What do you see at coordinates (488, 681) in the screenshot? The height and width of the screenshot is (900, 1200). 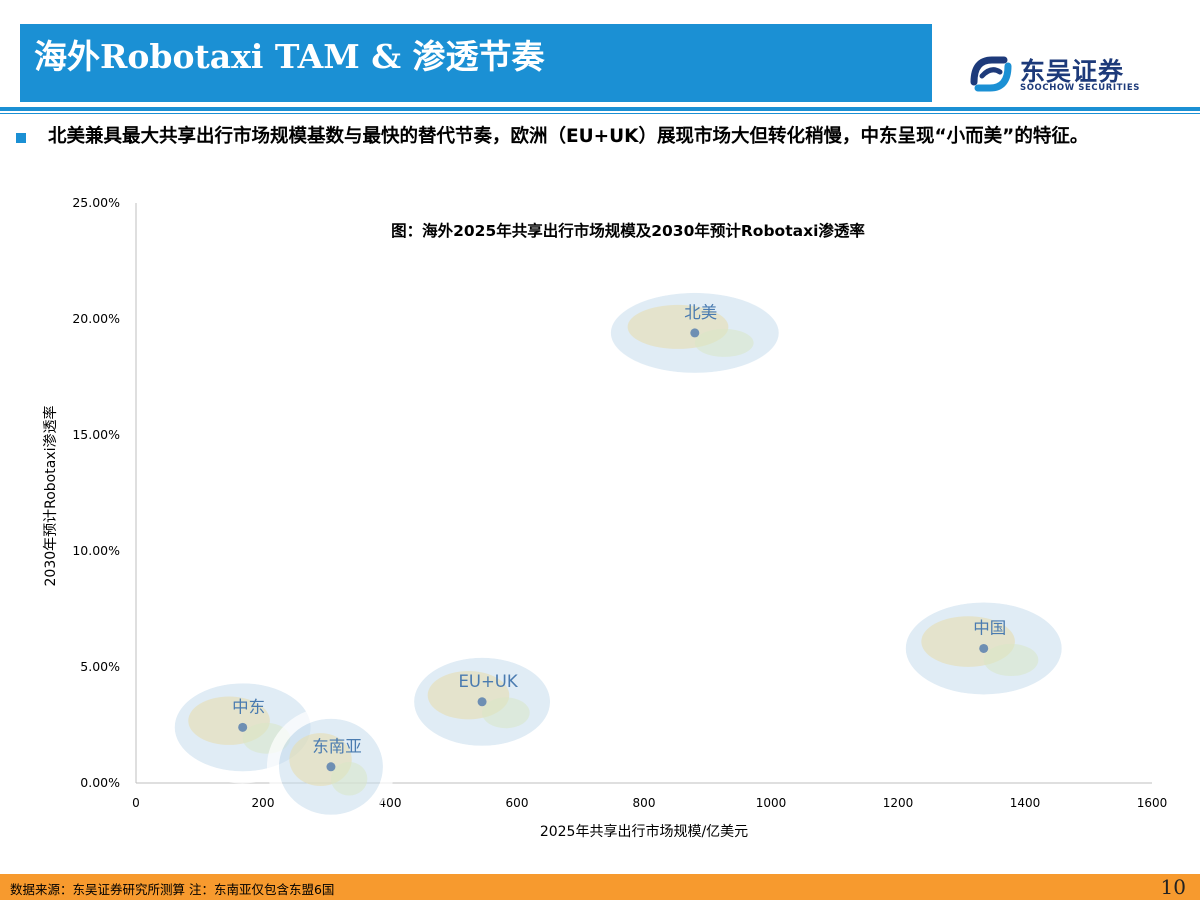 I see `point-label: EU+UK` at bounding box center [488, 681].